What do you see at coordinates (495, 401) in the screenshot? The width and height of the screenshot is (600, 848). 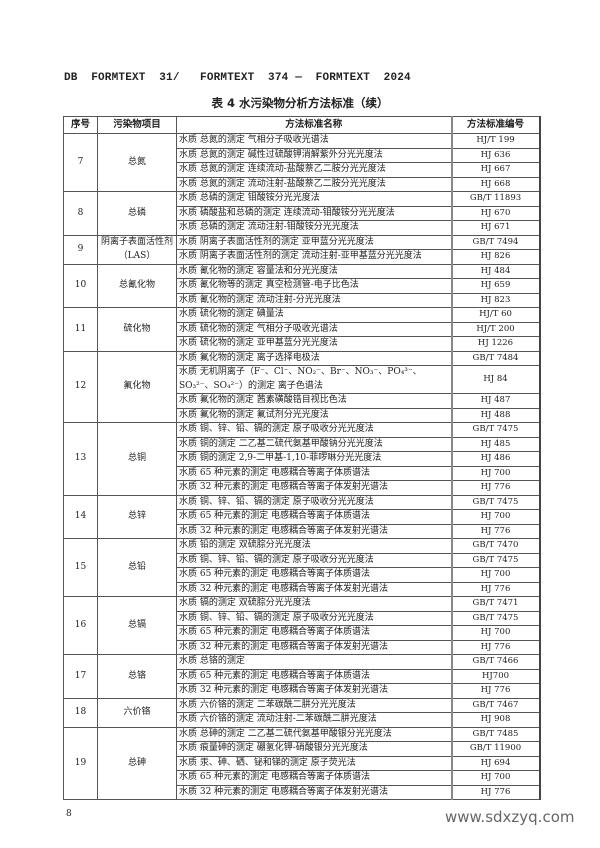 I see `method-code: HJ 487` at bounding box center [495, 401].